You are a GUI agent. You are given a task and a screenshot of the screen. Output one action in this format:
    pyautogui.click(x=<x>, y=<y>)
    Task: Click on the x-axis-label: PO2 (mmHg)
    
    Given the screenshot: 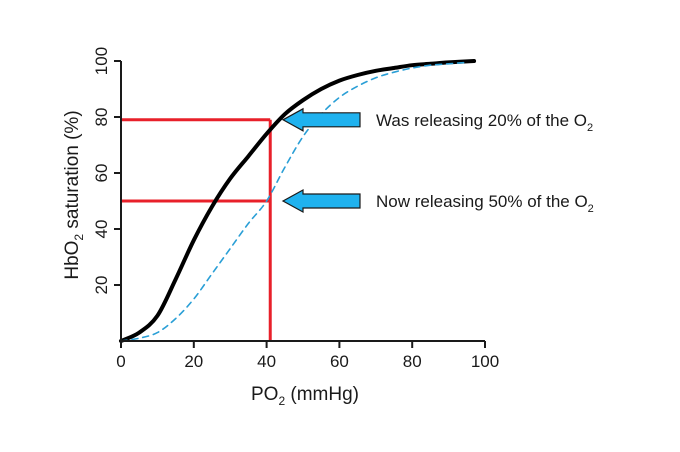 What is the action you would take?
    pyautogui.click(x=305, y=396)
    